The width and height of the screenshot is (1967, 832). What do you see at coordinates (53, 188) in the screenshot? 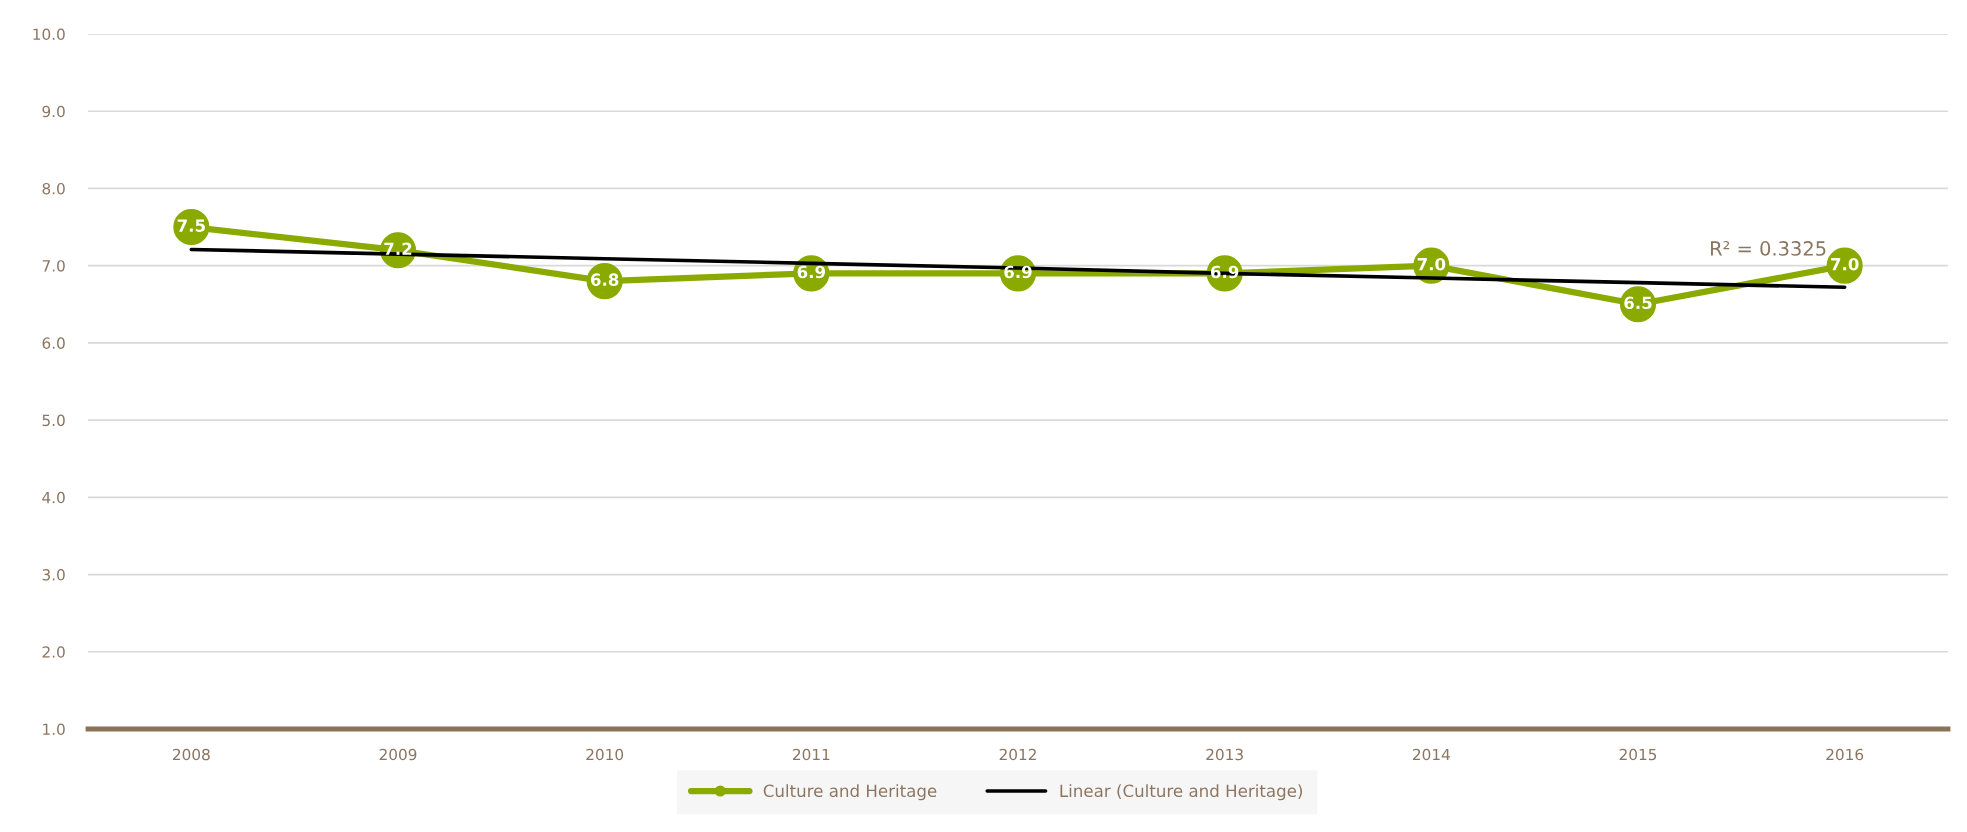
I see `y-tick-label: 8.0` at bounding box center [53, 188].